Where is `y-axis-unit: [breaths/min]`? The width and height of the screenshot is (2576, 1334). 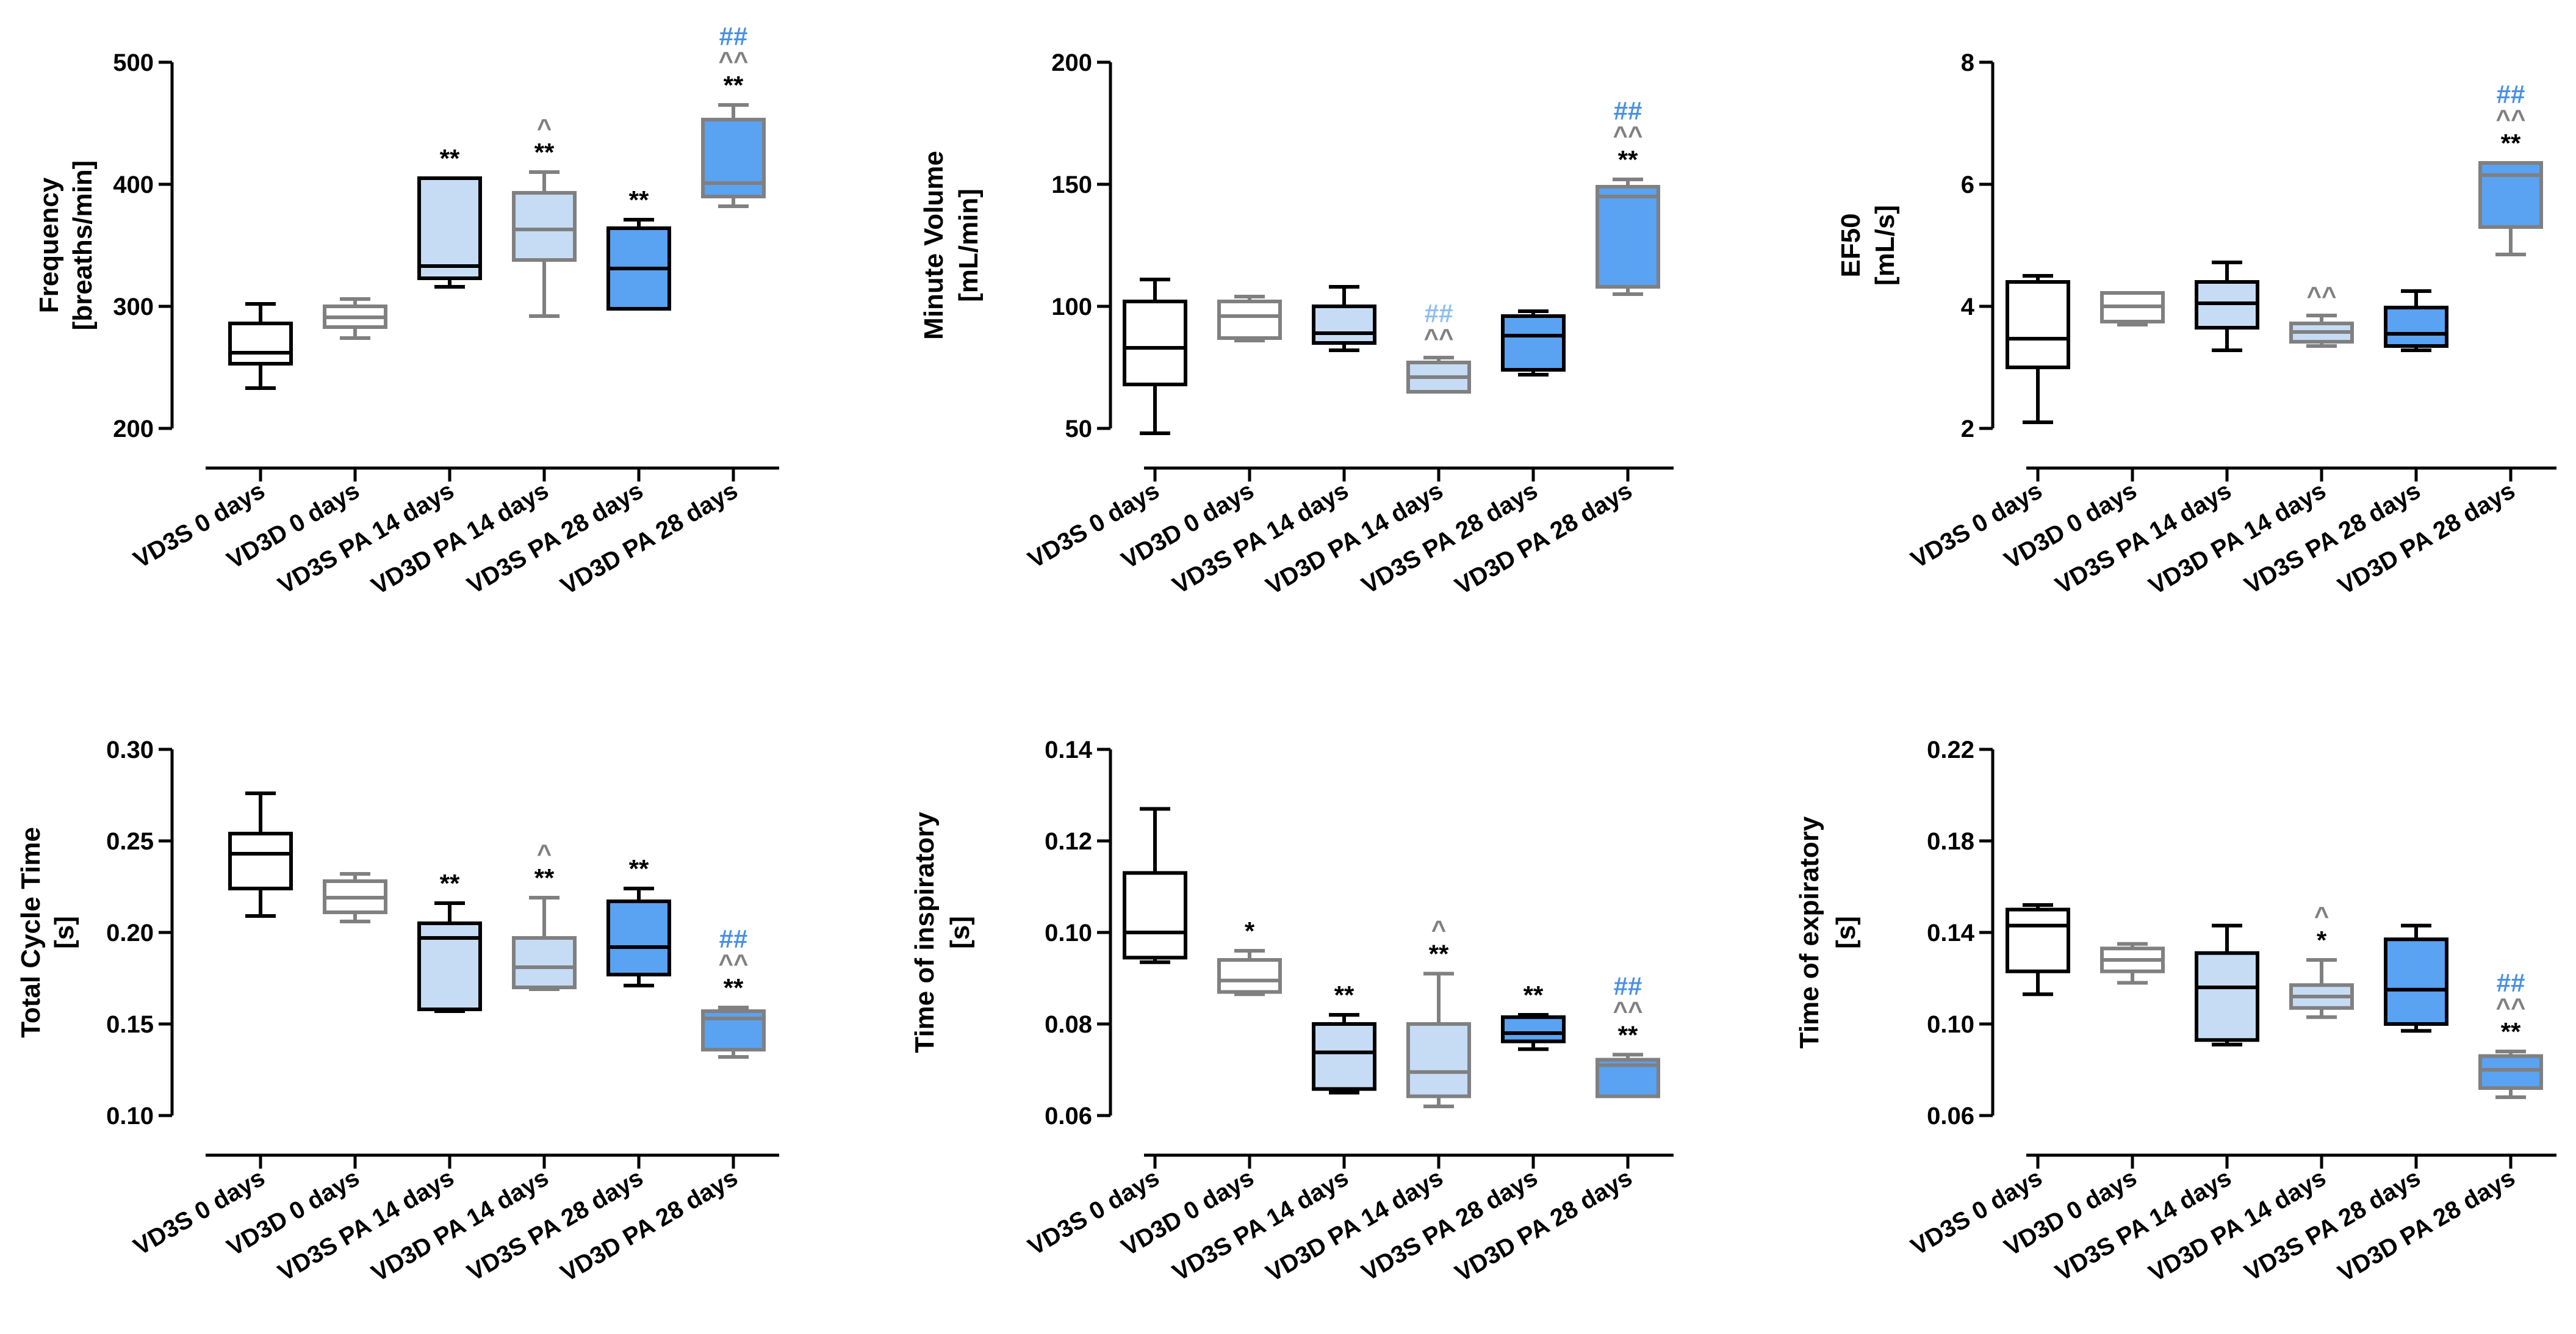 y-axis-unit: [breaths/min] is located at coordinates (83, 245).